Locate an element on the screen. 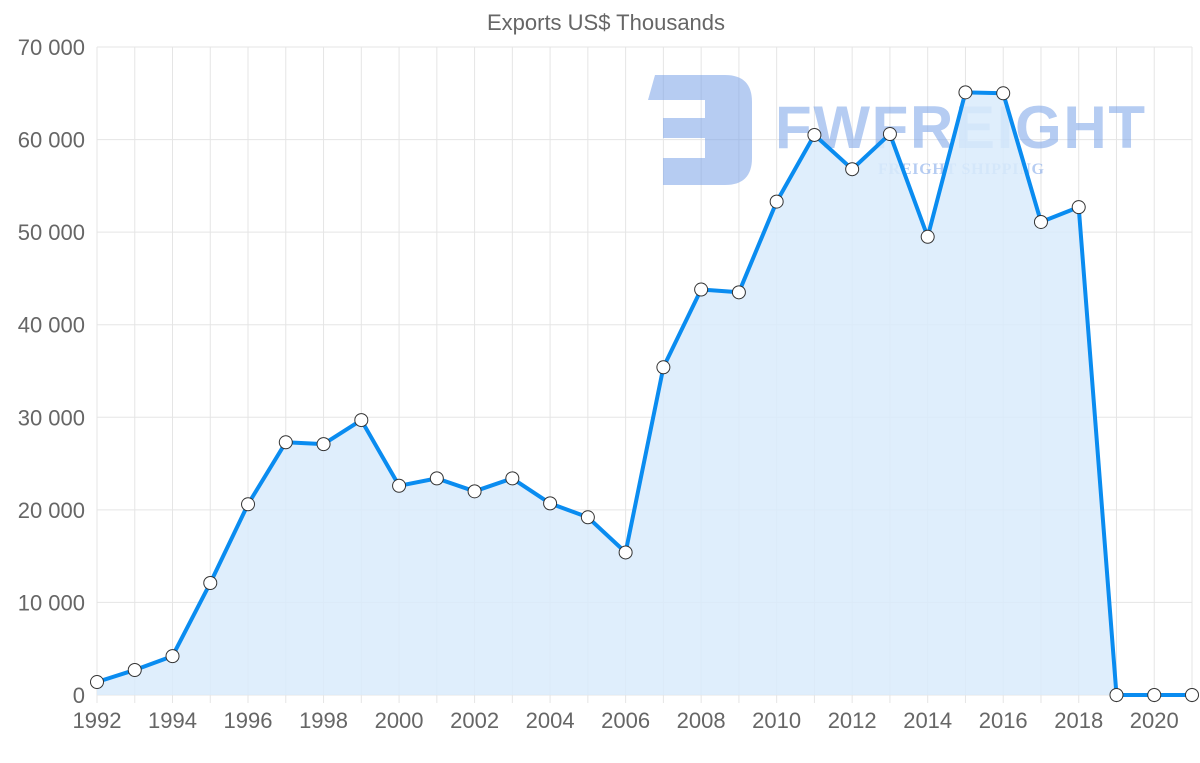 The height and width of the screenshot is (763, 1200). x-tick-label: 2006 is located at coordinates (625, 720).